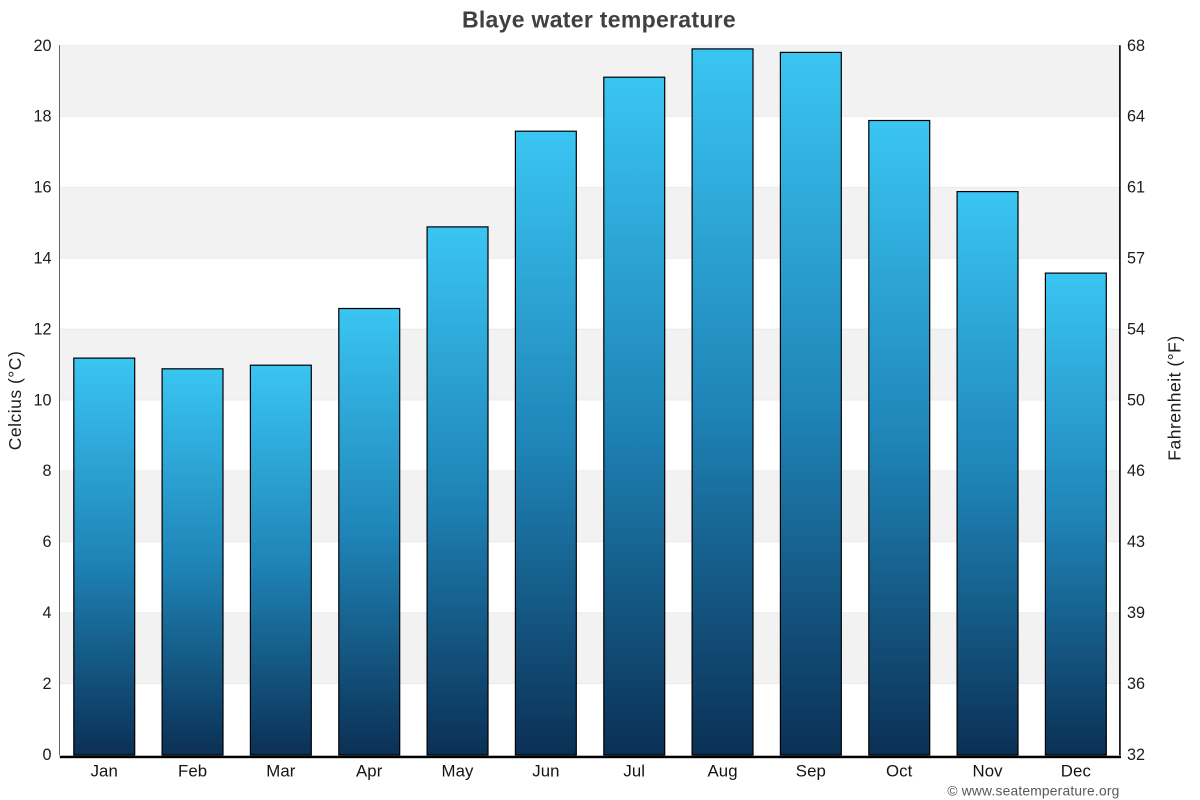  What do you see at coordinates (458, 771) in the screenshot?
I see `svg-text: May` at bounding box center [458, 771].